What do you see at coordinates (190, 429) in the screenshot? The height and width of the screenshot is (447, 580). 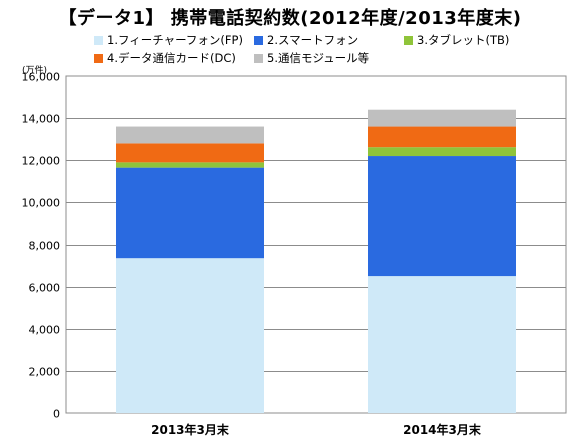 I see `x-tick-label: 2013年3月末` at bounding box center [190, 429].